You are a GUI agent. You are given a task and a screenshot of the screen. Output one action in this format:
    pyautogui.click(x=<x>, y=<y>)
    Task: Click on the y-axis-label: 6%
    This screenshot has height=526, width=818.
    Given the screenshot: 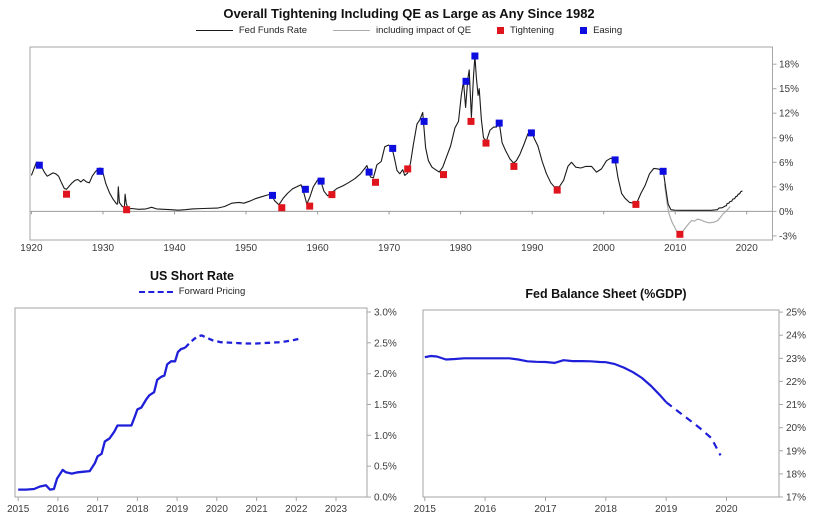 What is the action you would take?
    pyautogui.click(x=786, y=163)
    